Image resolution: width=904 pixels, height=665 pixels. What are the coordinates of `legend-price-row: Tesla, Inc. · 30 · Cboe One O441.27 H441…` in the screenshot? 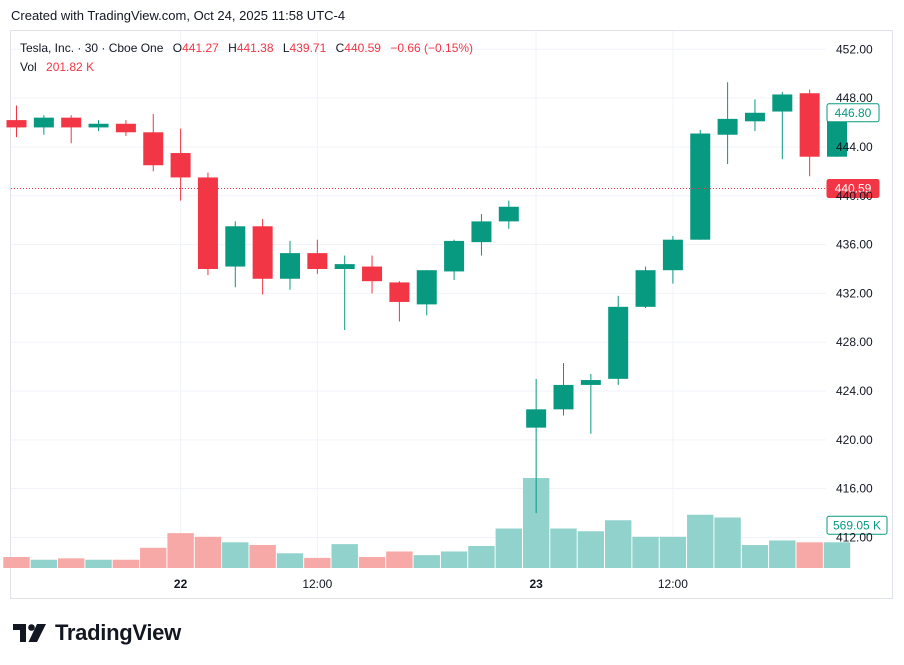 It's located at (246, 48).